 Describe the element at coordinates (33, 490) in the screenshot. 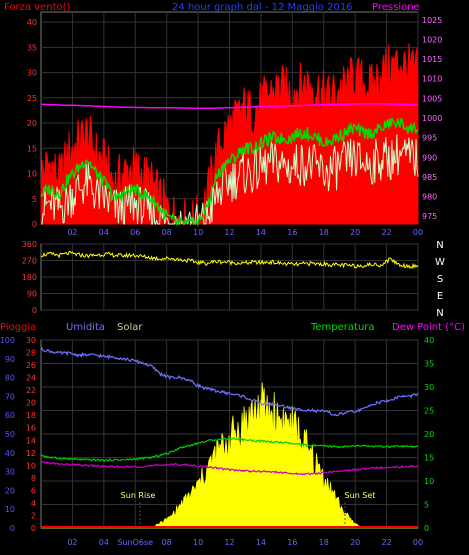

I see `humidity-tick-label: 6` at that location.